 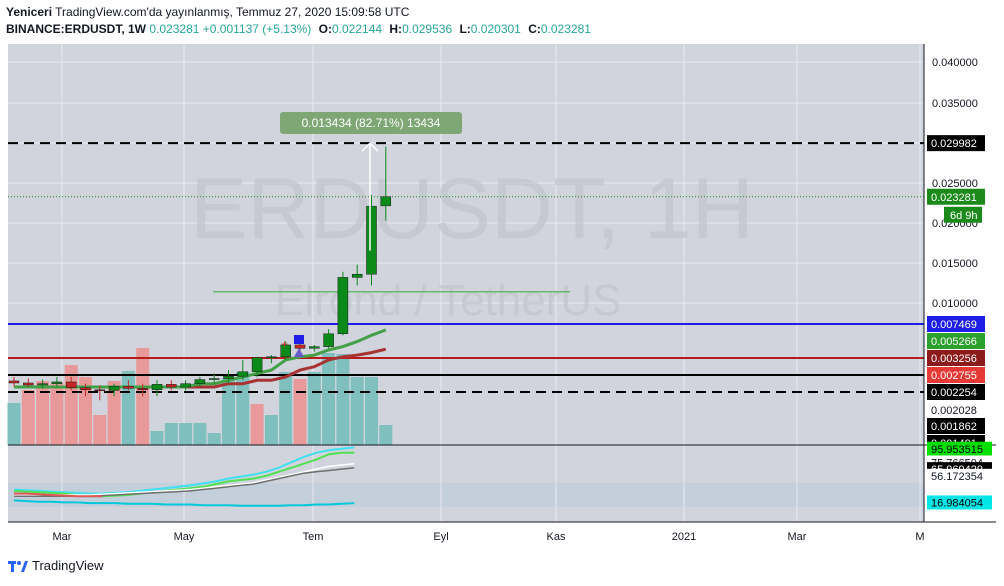 What do you see at coordinates (955, 63) in the screenshot?
I see `price-tick-label: 0.040000` at bounding box center [955, 63].